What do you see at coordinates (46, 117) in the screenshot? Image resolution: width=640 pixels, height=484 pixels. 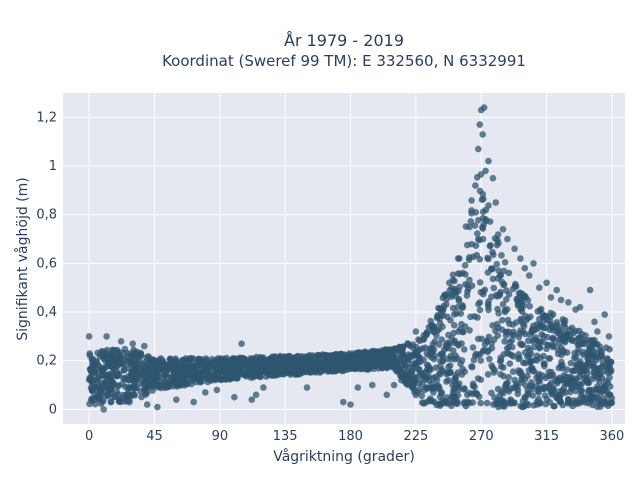 I see `y-tick-label: 1,2` at bounding box center [46, 117].